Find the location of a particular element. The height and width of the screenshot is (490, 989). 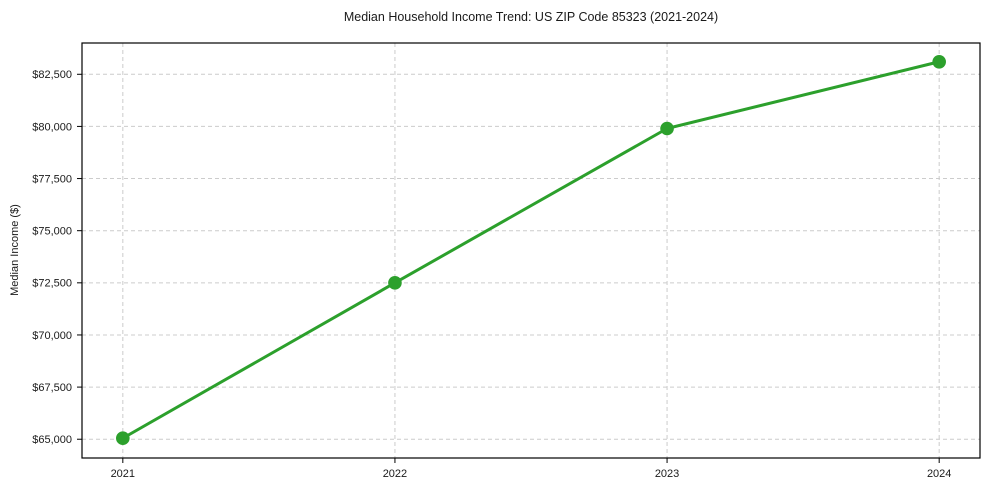

y-tick-label: $72,500 is located at coordinates (52, 284).